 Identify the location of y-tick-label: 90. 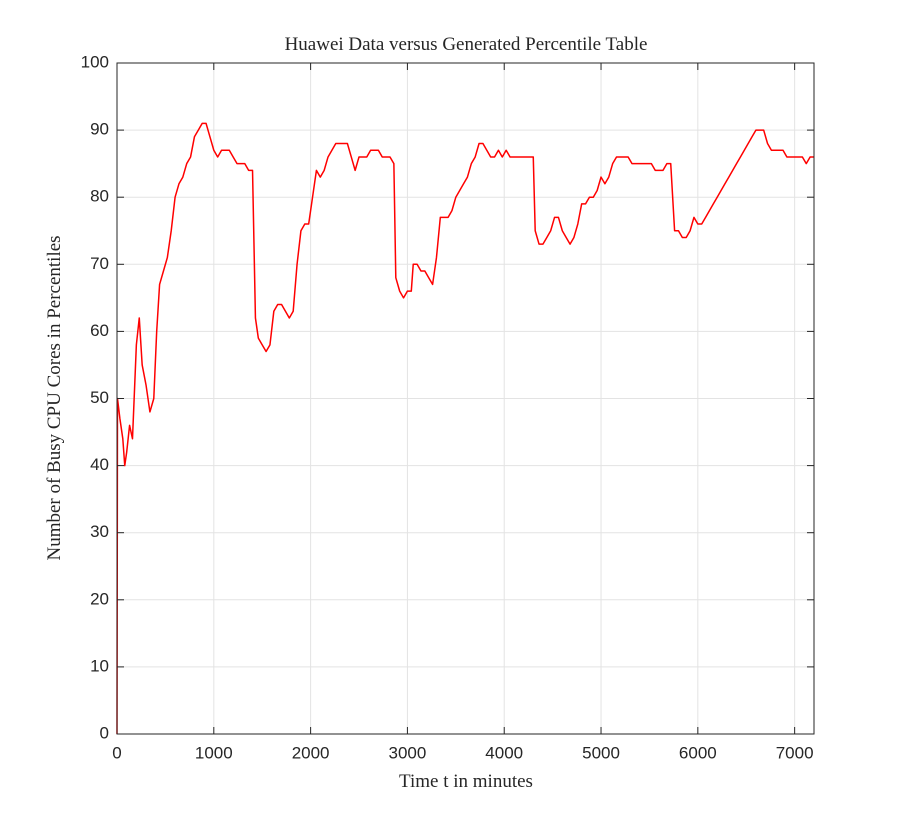
(99, 129).